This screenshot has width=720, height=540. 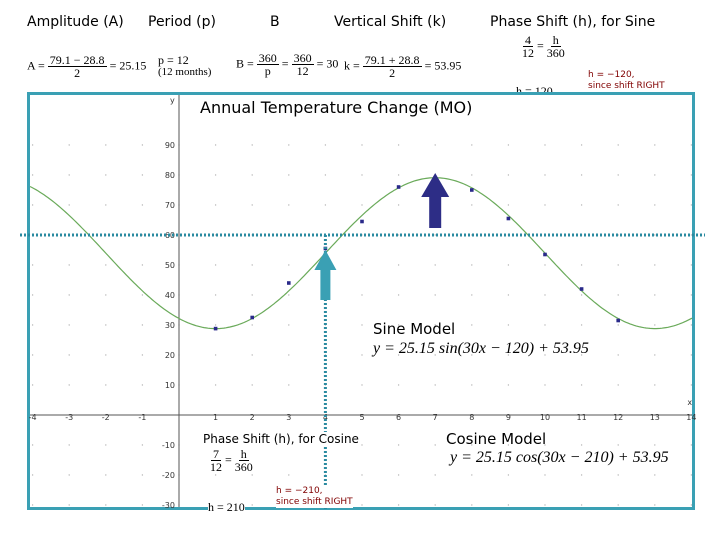 What do you see at coordinates (390, 22) in the screenshot?
I see `vertical-shift-header: Vertical Shift (k)` at bounding box center [390, 22].